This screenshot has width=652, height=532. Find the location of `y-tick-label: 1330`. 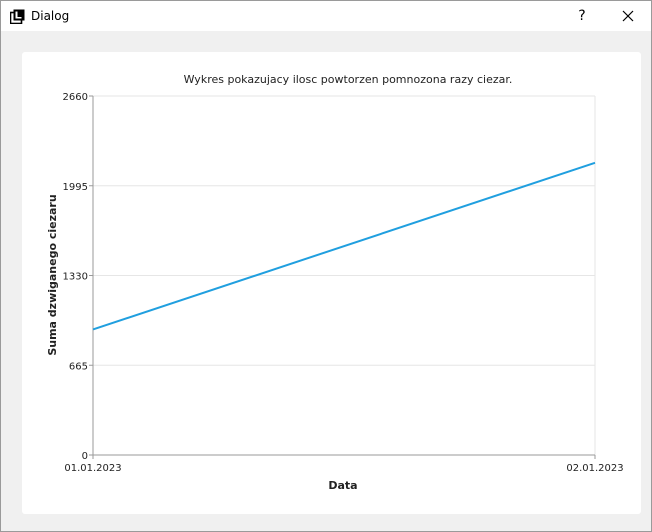

y-tick-label: 1330 is located at coordinates (75, 277).